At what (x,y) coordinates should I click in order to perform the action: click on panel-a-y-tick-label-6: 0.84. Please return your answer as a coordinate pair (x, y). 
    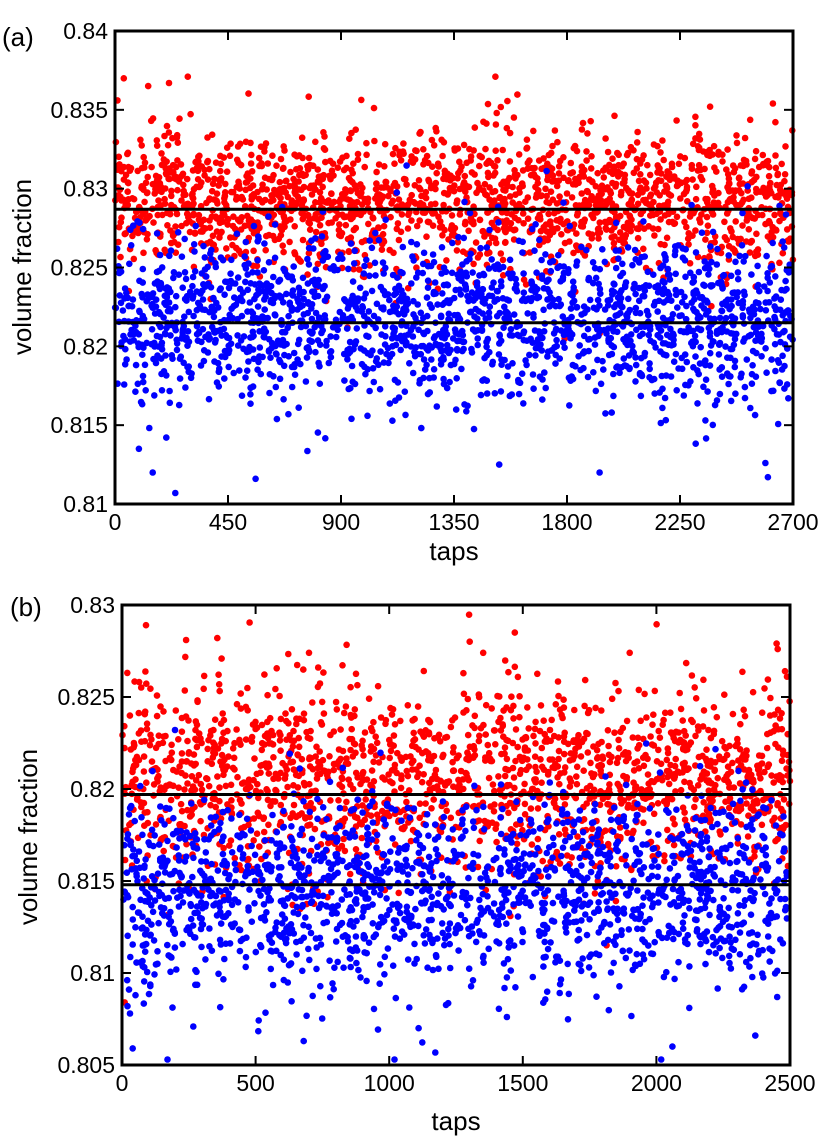
    Looking at the image, I should click on (85, 31).